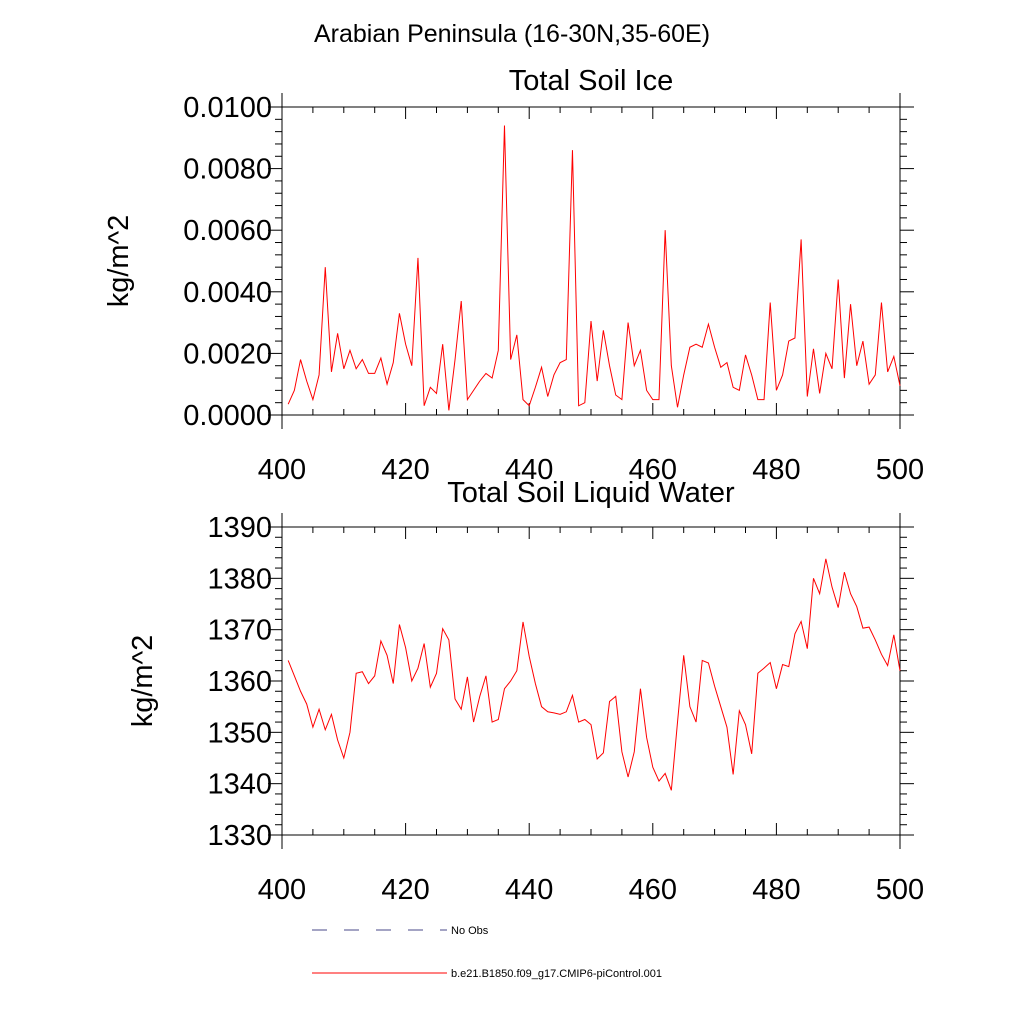  What do you see at coordinates (227, 354) in the screenshot?
I see `y-tick-label: 0.0020` at bounding box center [227, 354].